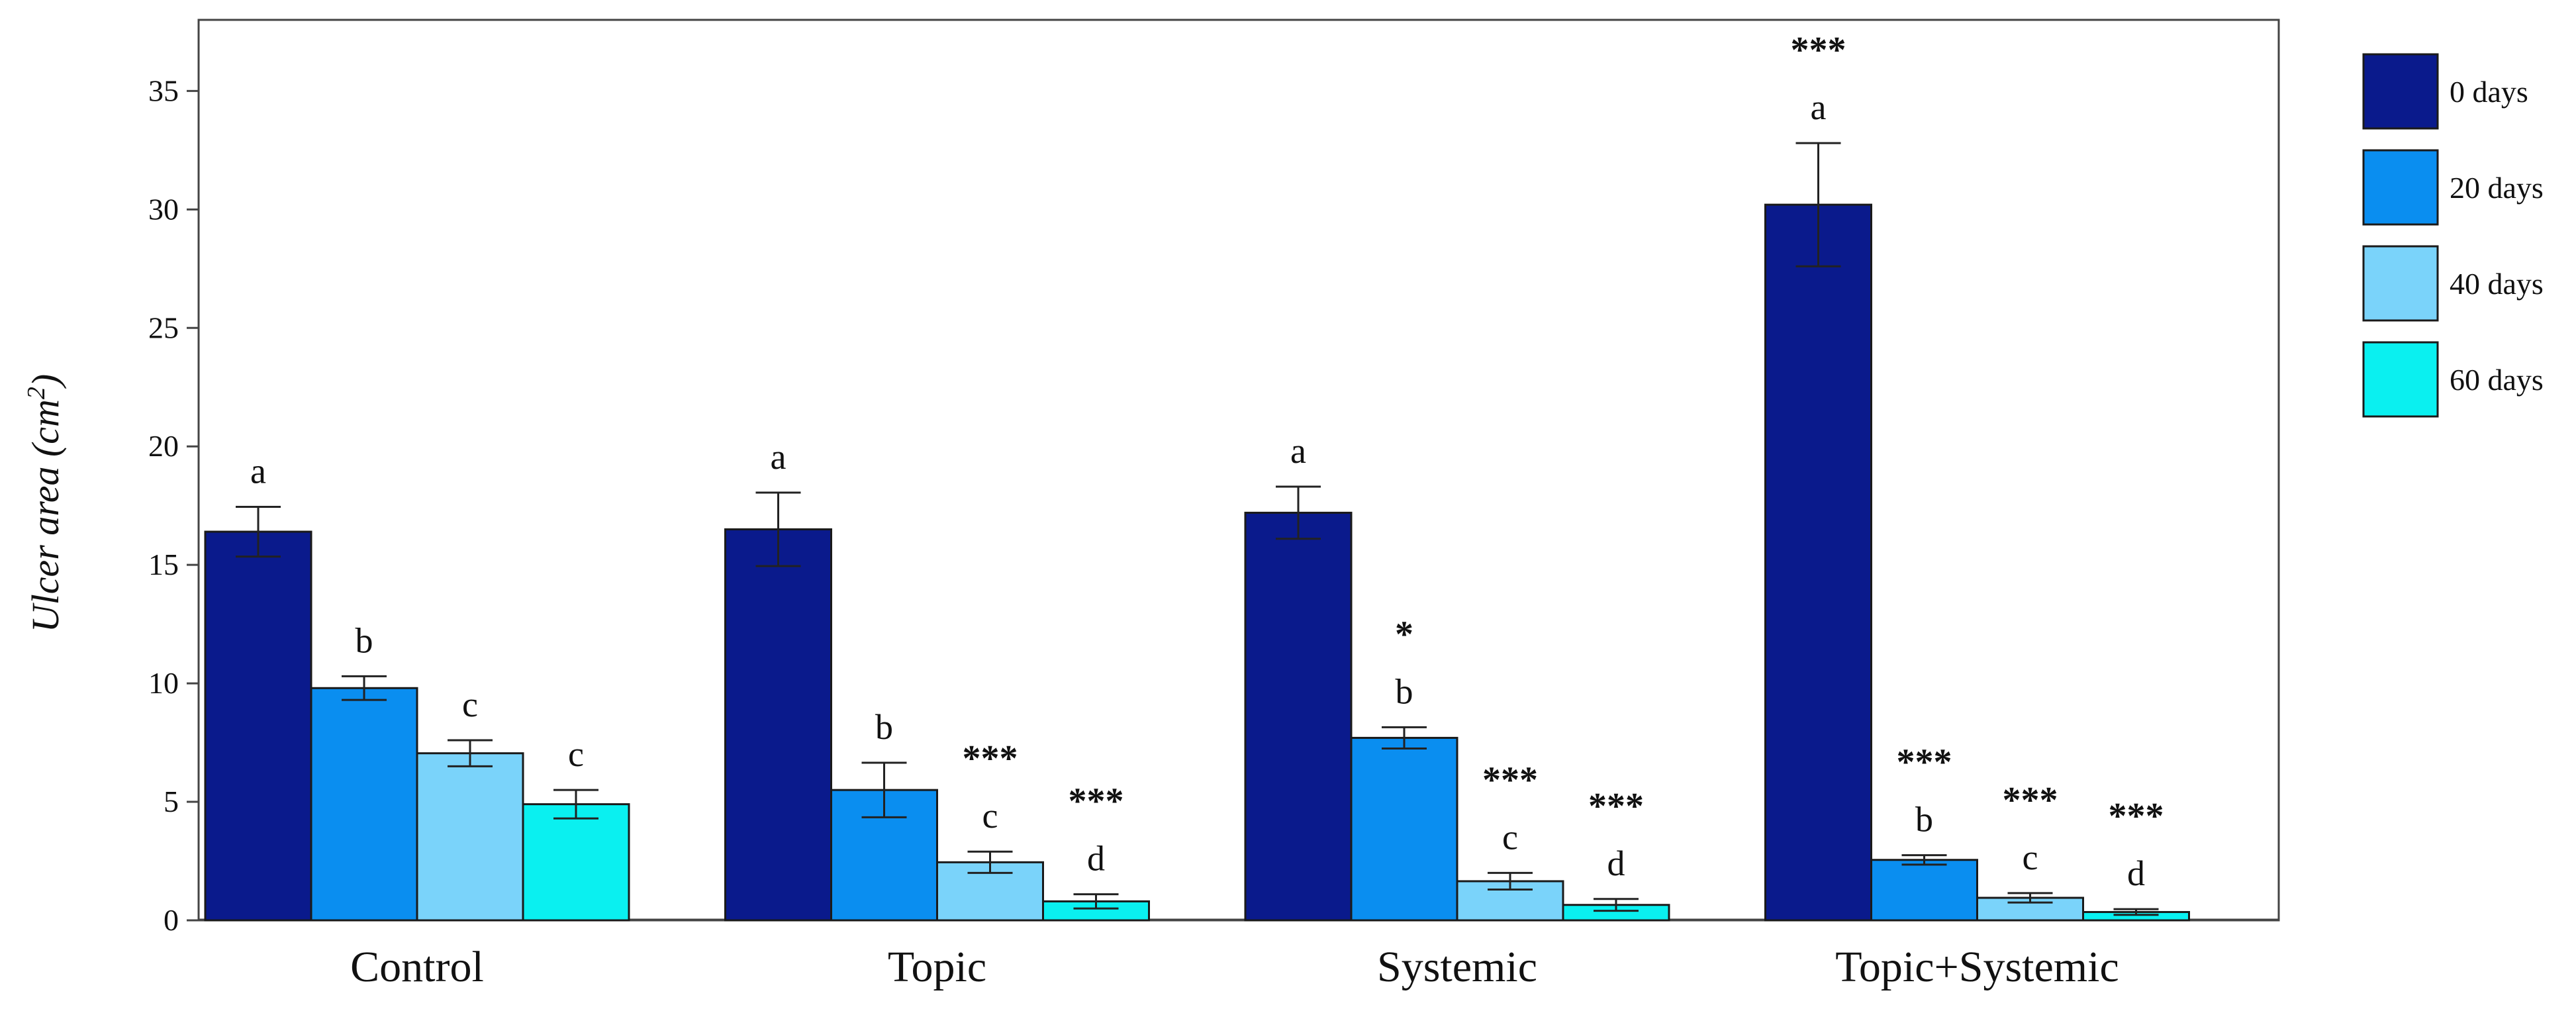 This screenshot has width=2576, height=1015. What do you see at coordinates (171, 801) in the screenshot?
I see `y-tick-label: 5` at bounding box center [171, 801].